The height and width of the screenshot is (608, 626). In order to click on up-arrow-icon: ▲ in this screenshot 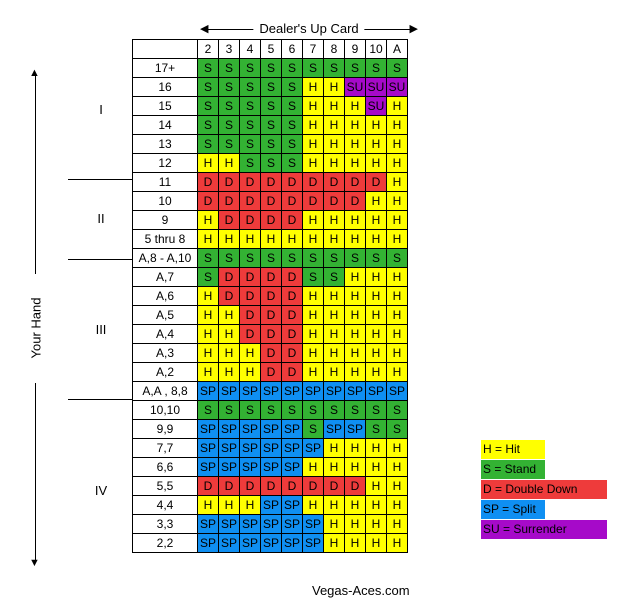, I will do `click(34, 73)`.